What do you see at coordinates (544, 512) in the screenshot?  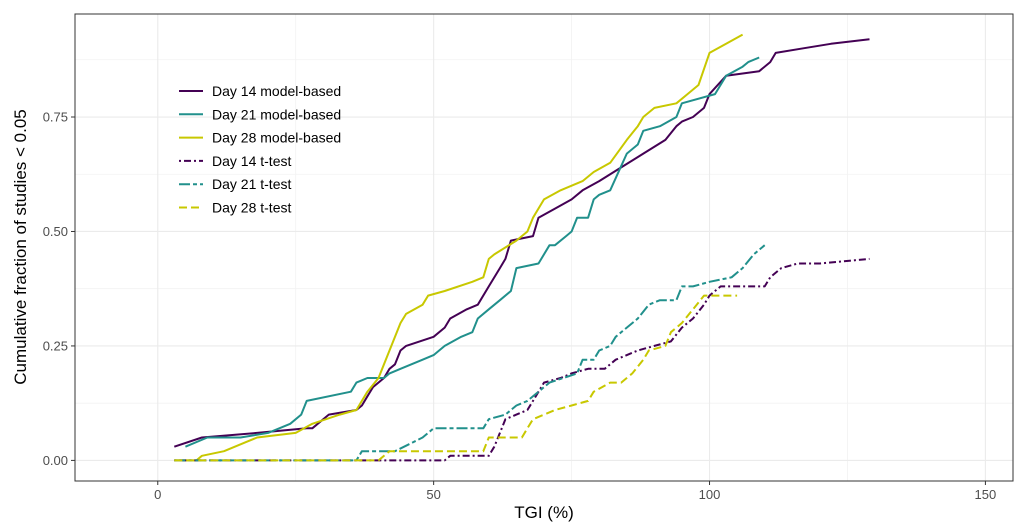 I see `x-axis-title: TGI (%)` at bounding box center [544, 512].